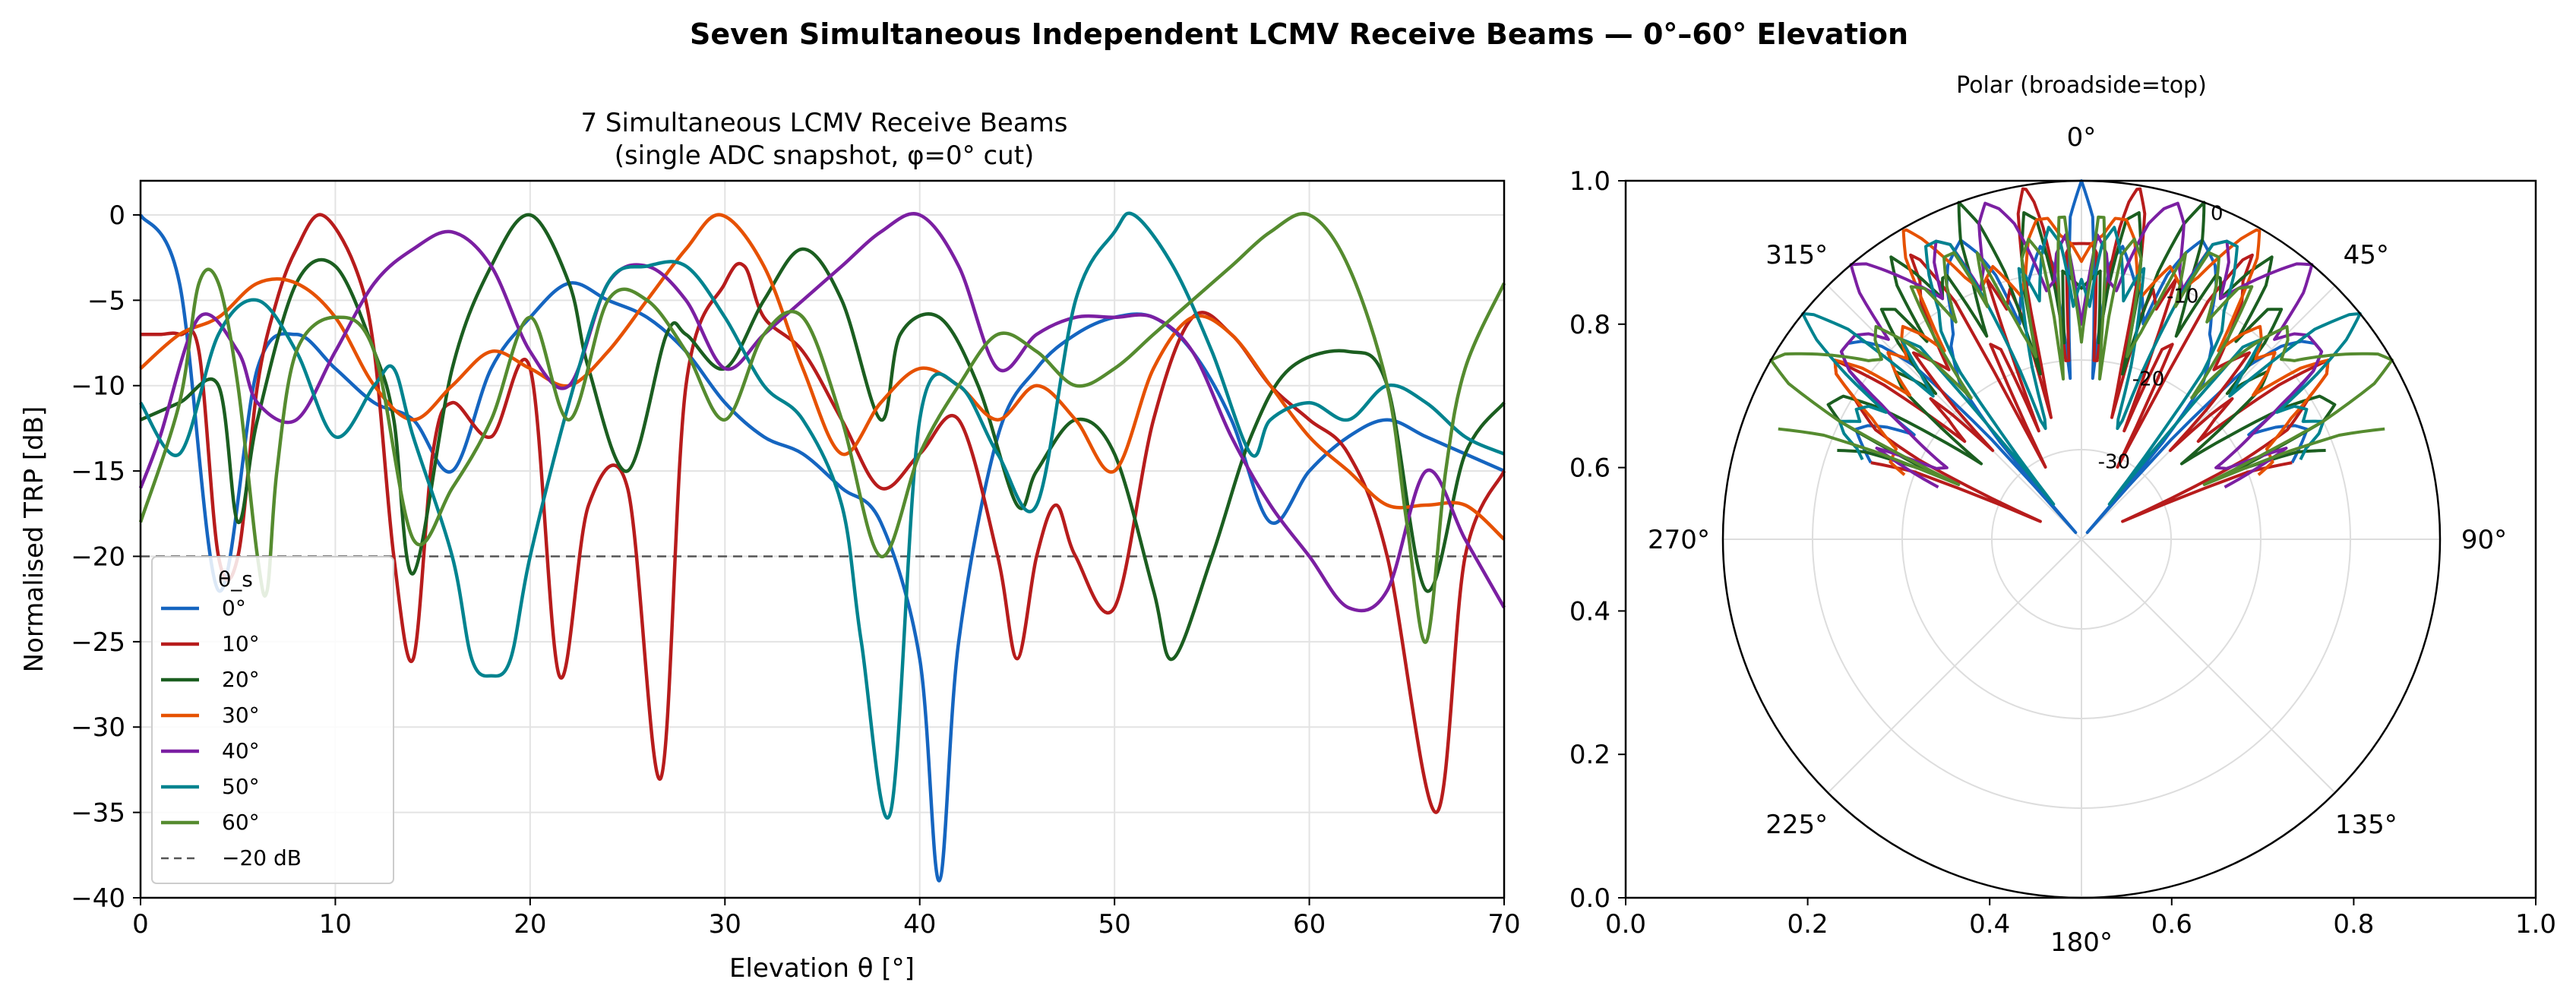  I want to click on polar-frame-x-label: 0.4, so click(1989, 924).